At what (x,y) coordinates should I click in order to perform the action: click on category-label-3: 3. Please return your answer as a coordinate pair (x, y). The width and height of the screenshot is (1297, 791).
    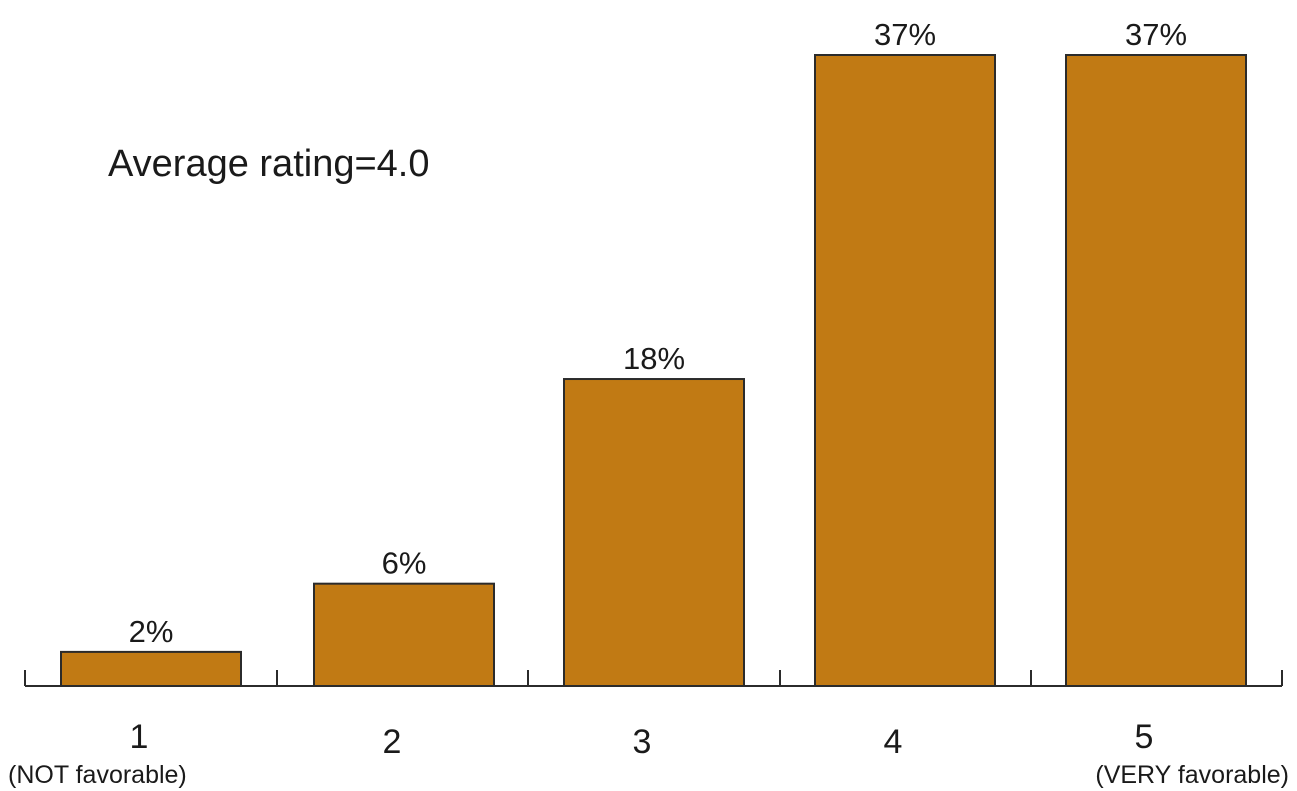
    Looking at the image, I should click on (642, 742).